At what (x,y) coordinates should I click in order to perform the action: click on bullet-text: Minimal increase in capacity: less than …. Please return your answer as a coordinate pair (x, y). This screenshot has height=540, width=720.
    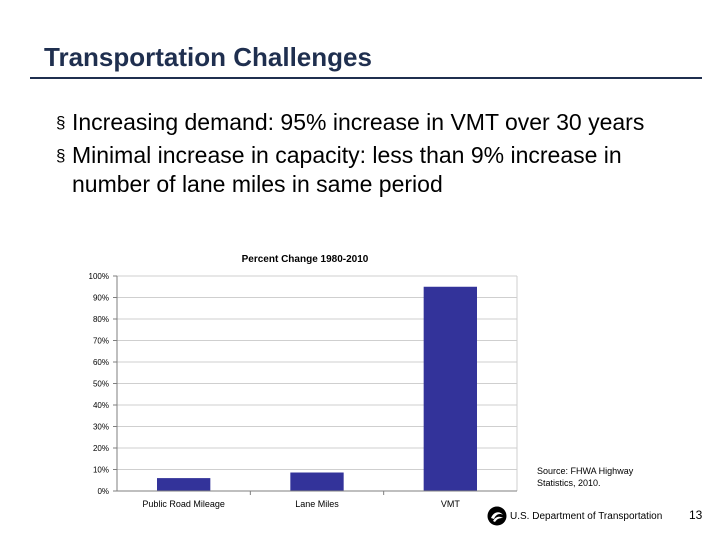
    Looking at the image, I should click on (347, 169).